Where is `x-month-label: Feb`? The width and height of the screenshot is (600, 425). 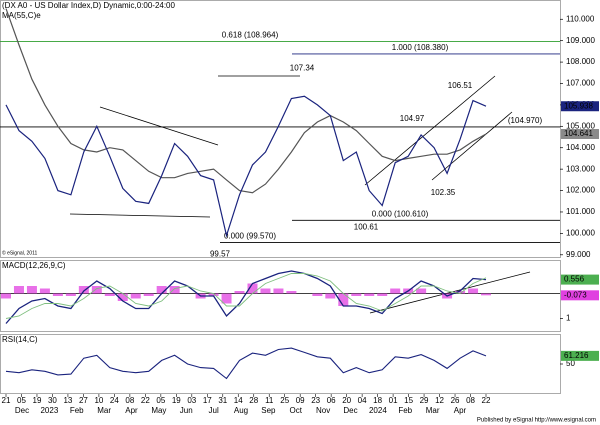 x-month-label: Feb is located at coordinates (405, 410).